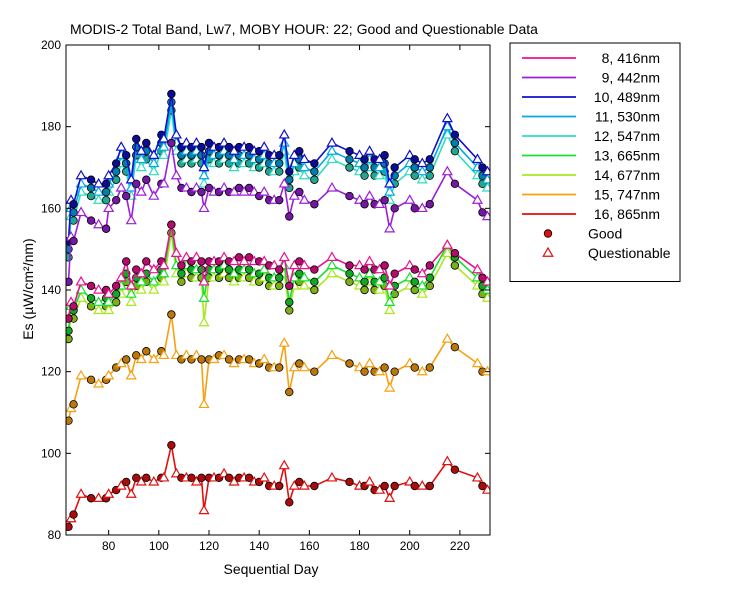  I want to click on x-tick-label: 120, so click(209, 546).